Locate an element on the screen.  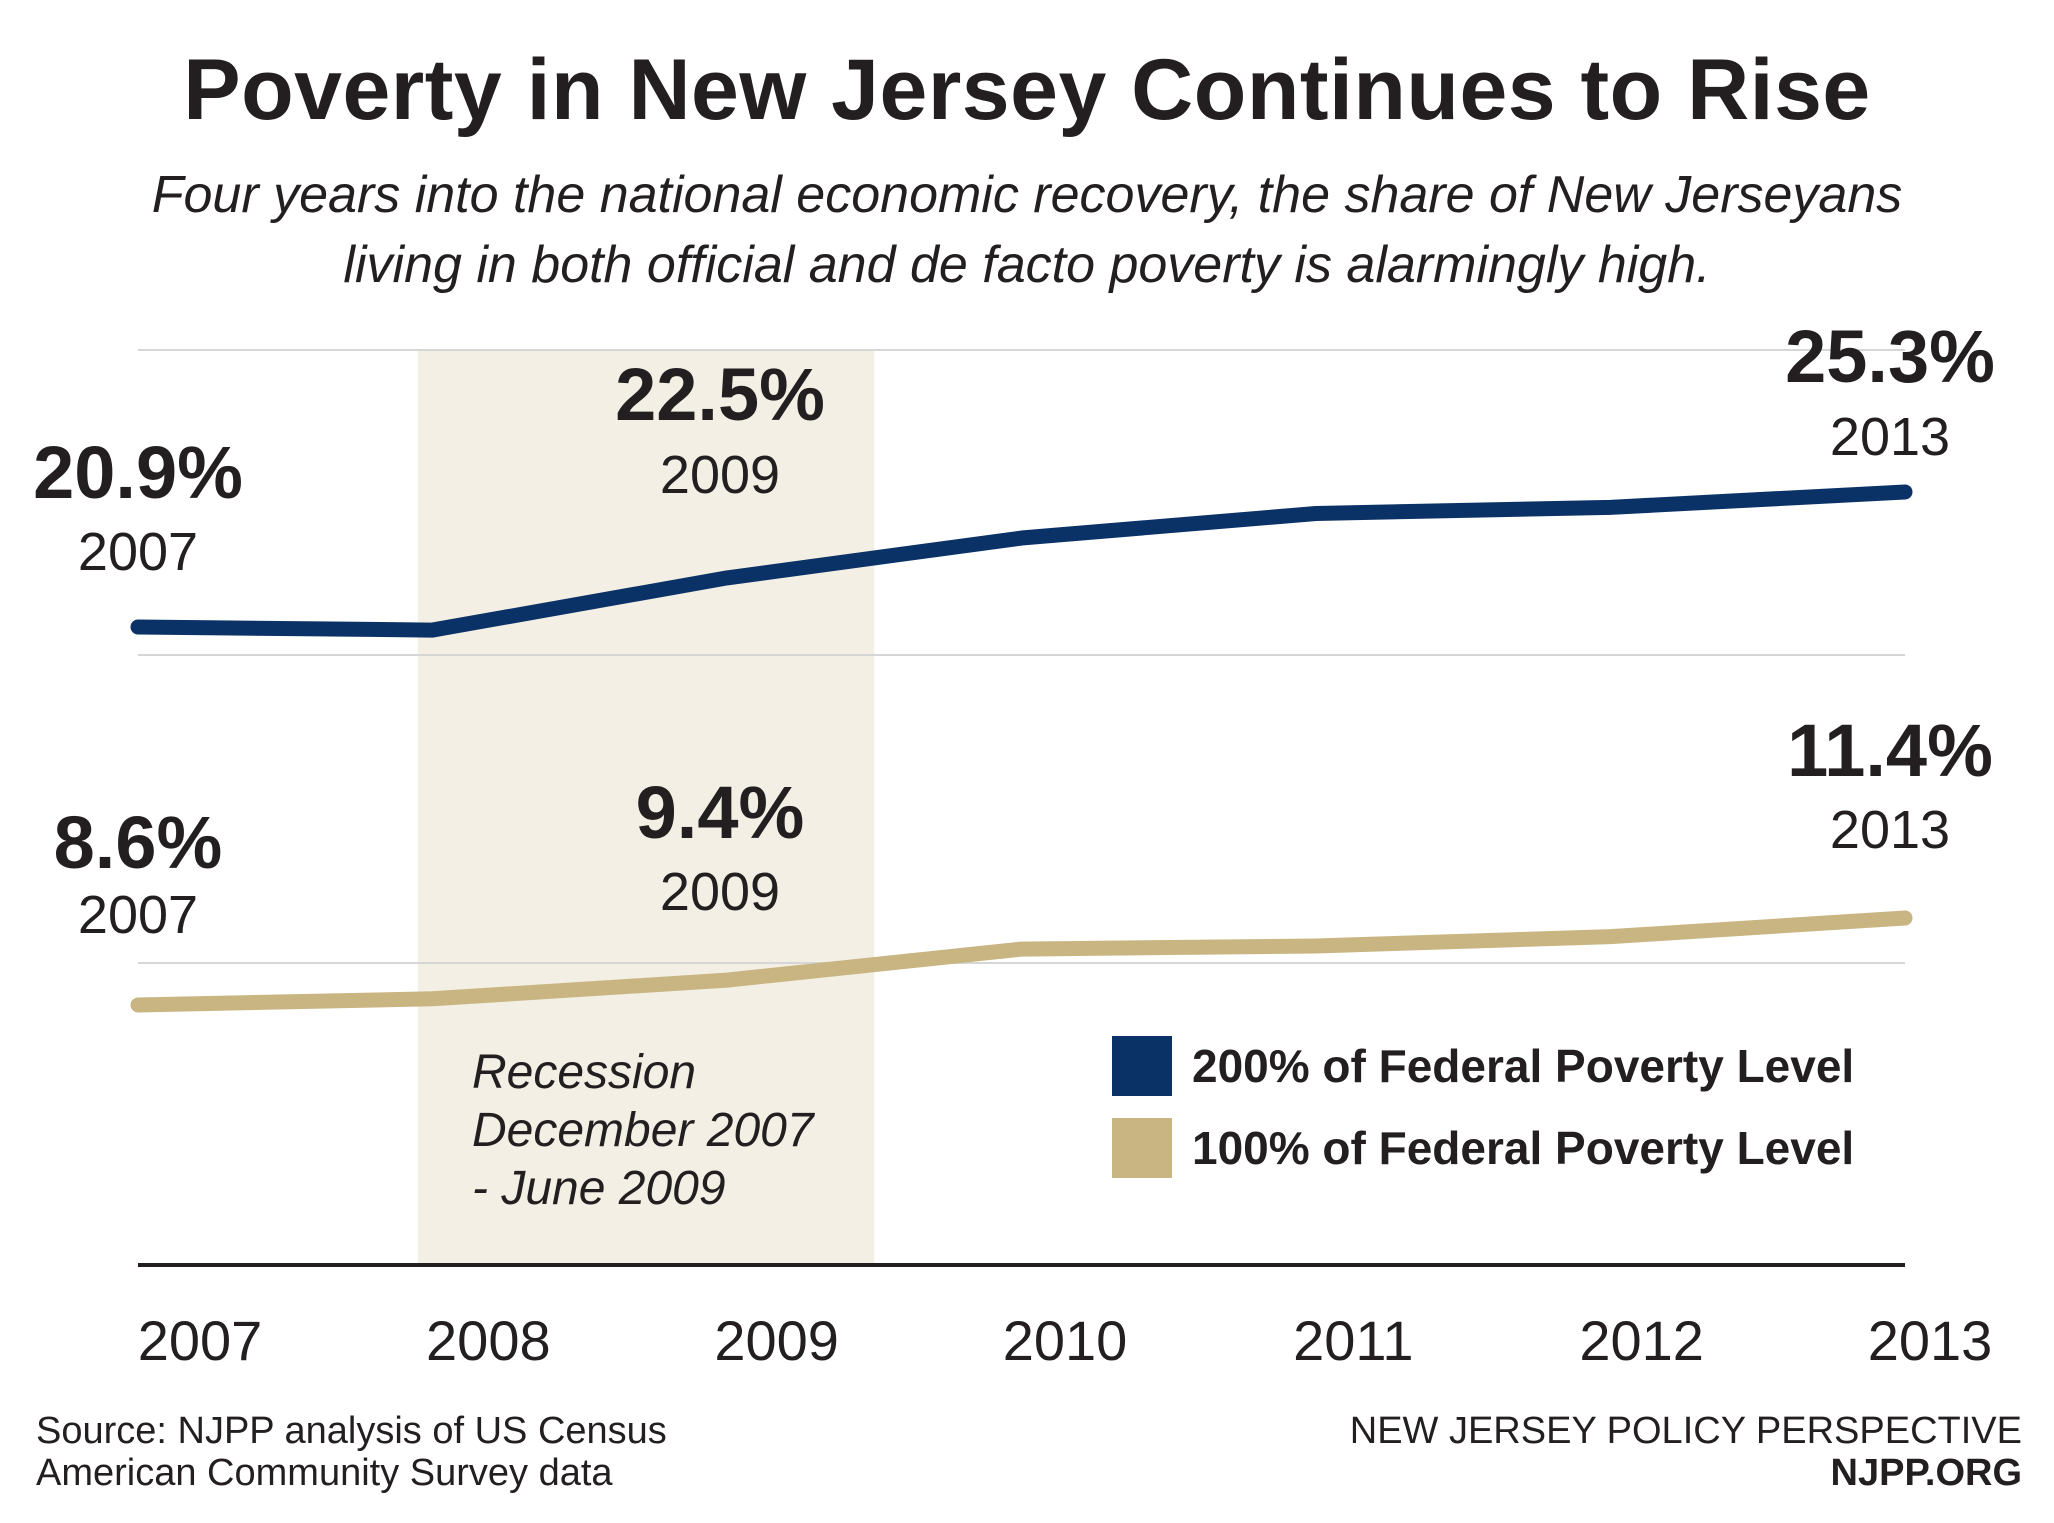
data-label-value-200-fpl-2009: 22.5% is located at coordinates (720, 394).